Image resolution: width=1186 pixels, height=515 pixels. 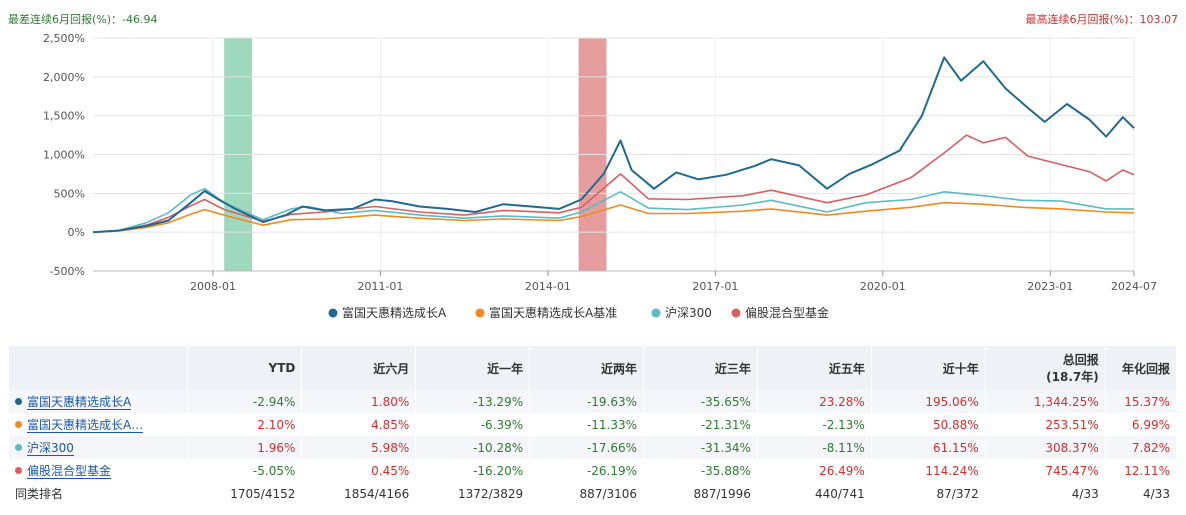 What do you see at coordinates (787, 312) in the screenshot?
I see `legend-label-peer: 偏股混合型基金` at bounding box center [787, 312].